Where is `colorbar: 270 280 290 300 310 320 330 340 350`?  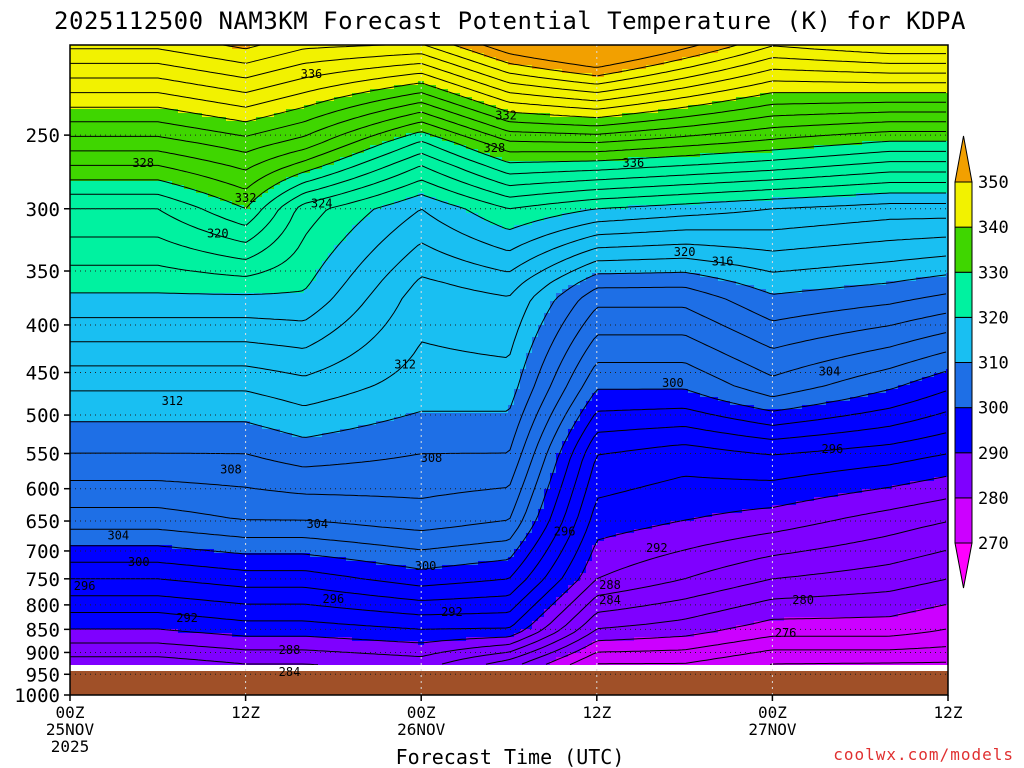
colorbar: 270 280 290 300 310 320 330 340 350 is located at coordinates (981, 362).